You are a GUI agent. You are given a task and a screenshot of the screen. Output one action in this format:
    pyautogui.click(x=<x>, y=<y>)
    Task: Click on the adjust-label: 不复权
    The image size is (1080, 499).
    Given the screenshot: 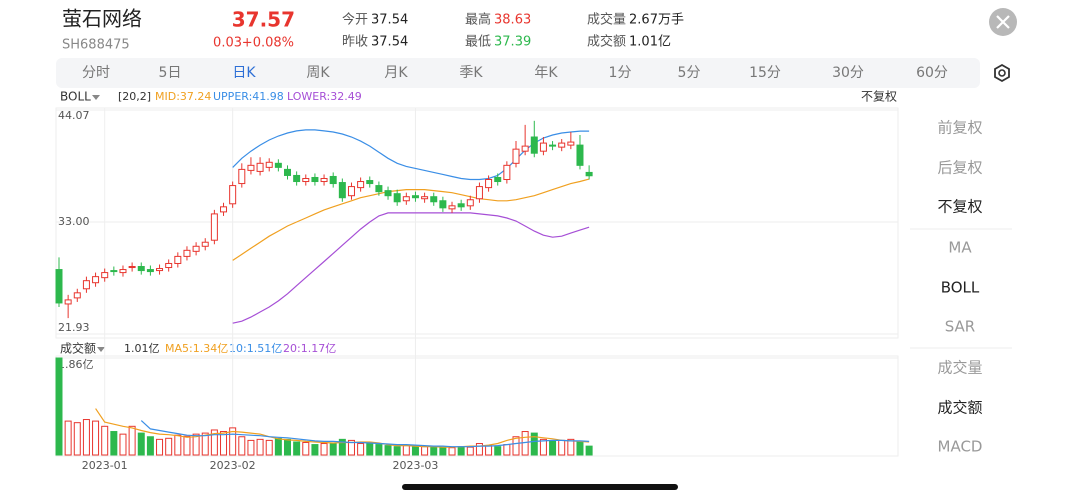 What is the action you would take?
    pyautogui.click(x=879, y=97)
    